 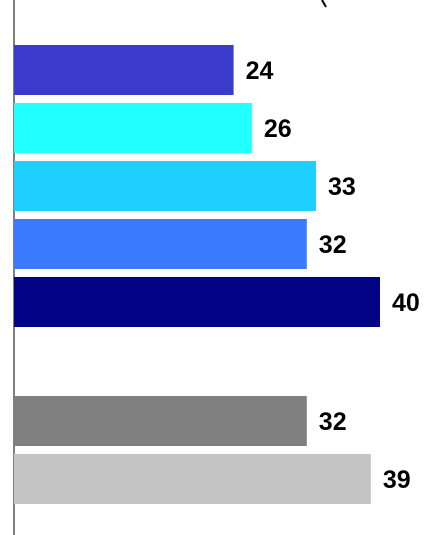 I want to click on bar-3-value-label: 33, so click(x=342, y=187).